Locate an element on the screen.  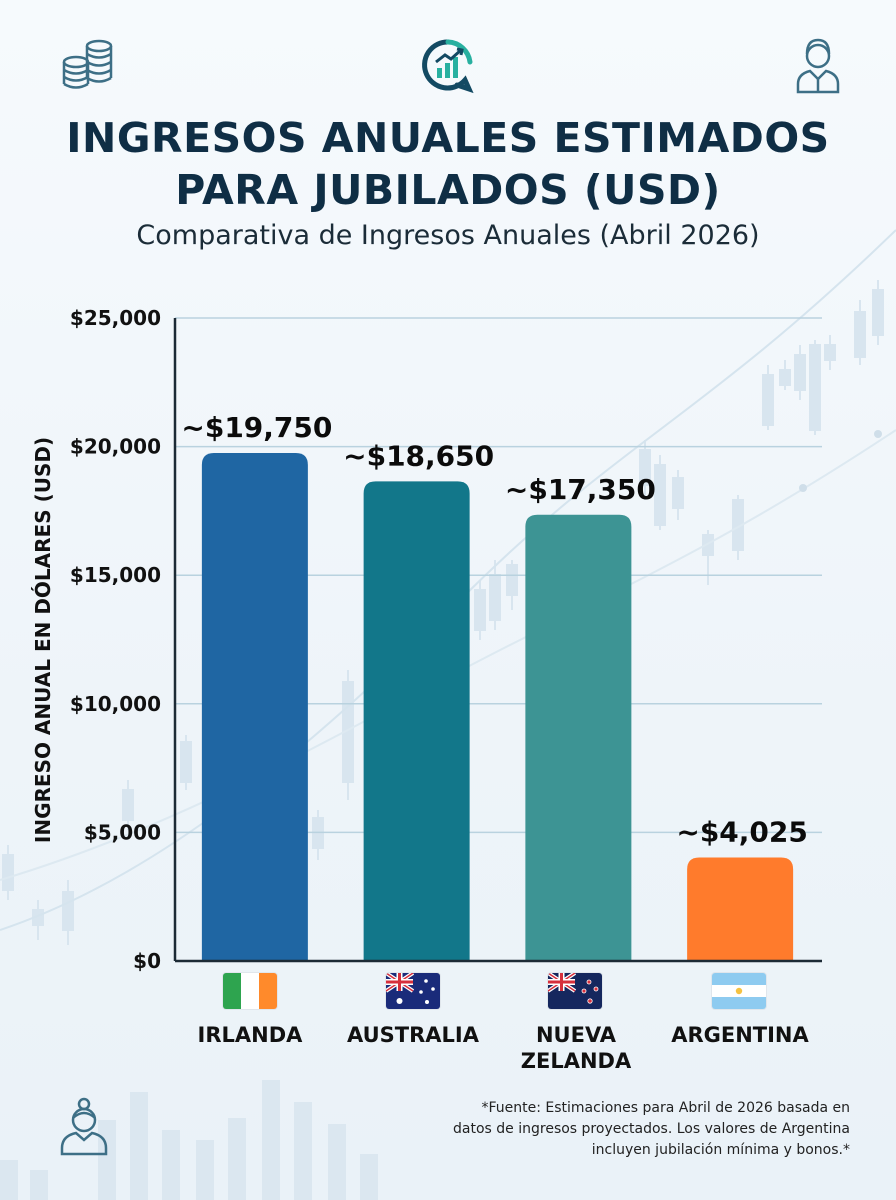
x-tick-label: ARGENTINA is located at coordinates (740, 1035).